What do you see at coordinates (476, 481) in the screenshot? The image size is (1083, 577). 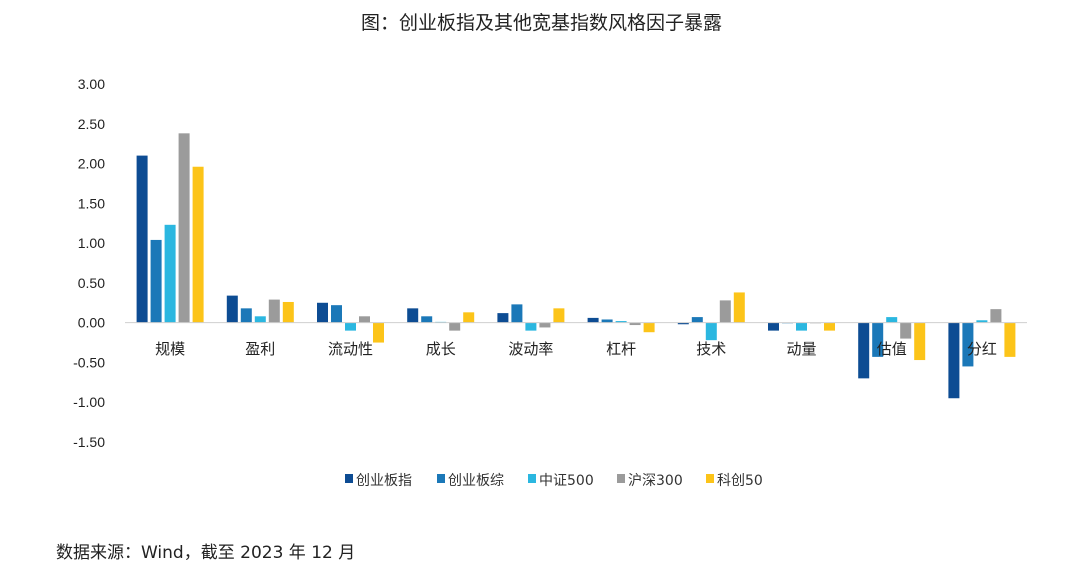 I see `legend-label: 创业板综` at bounding box center [476, 481].